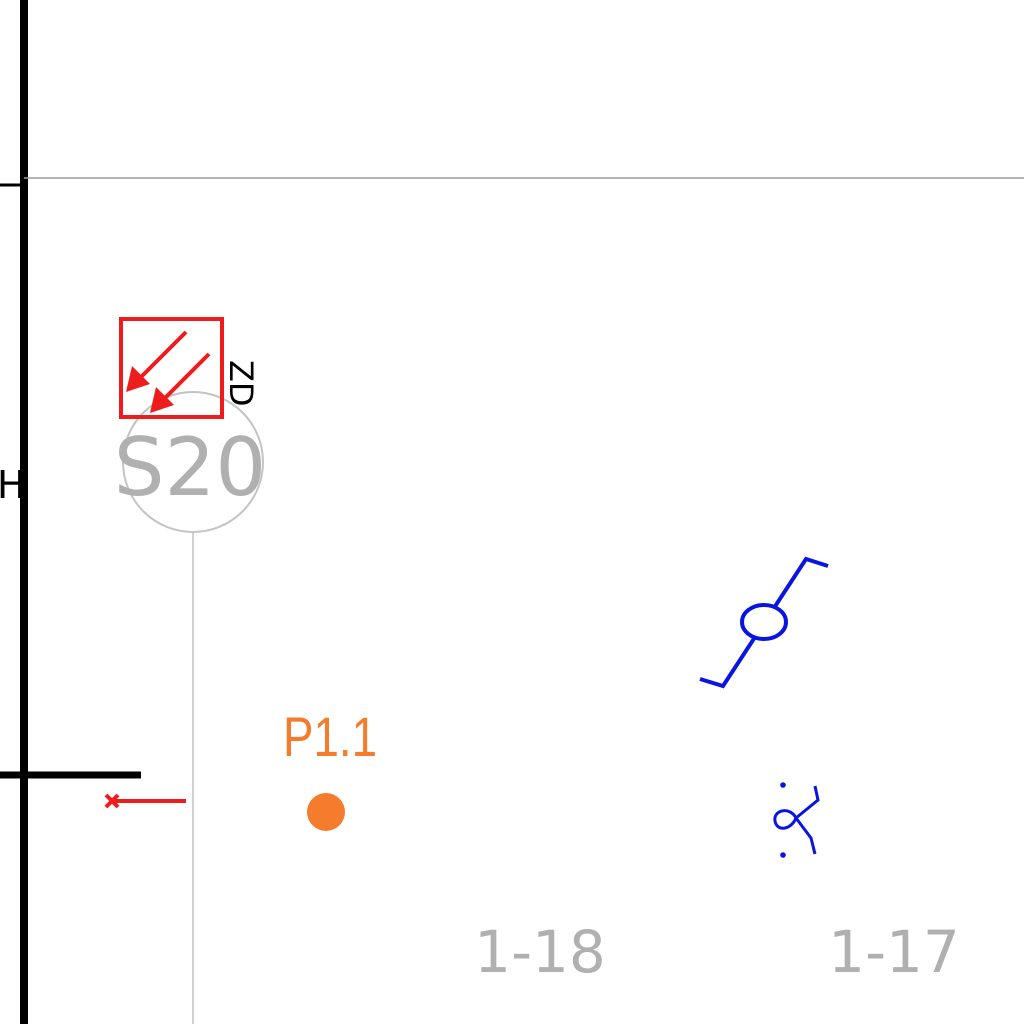 This screenshot has width=1024, height=1024. What do you see at coordinates (241, 383) in the screenshot?
I see `smoke-damper-label: ZD` at bounding box center [241, 383].